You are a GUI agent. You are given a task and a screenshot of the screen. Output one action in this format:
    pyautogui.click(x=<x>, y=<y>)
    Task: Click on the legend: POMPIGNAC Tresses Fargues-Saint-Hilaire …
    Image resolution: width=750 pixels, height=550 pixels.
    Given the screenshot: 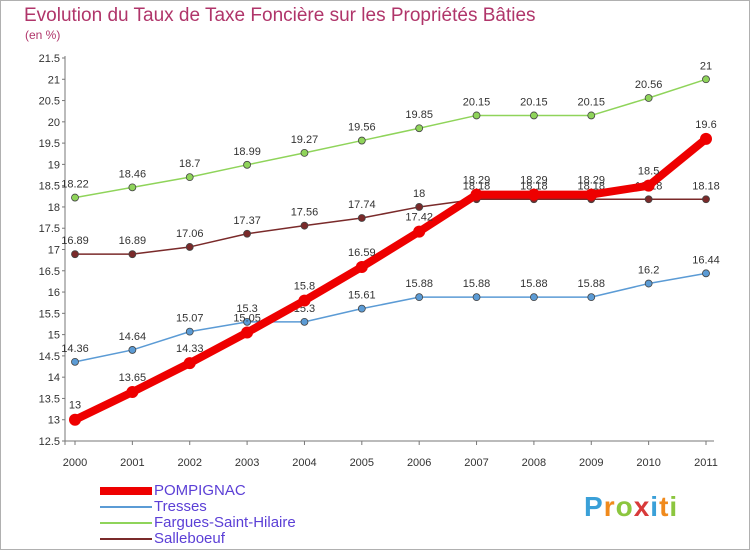 What is the action you would take?
    pyautogui.click(x=230, y=515)
    